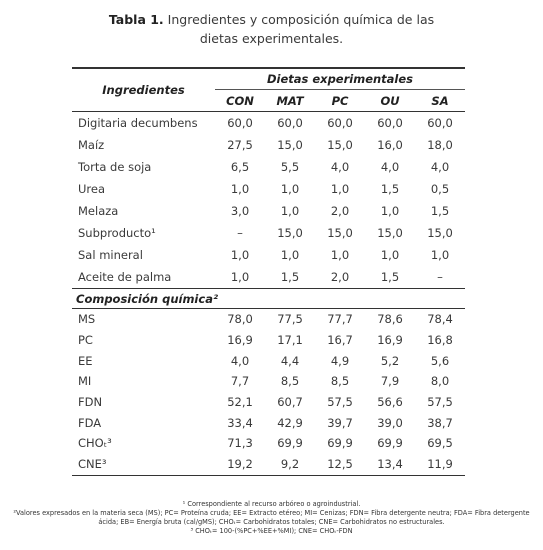 The width and height of the screenshot is (543, 550). I want to click on section-label: Composición química², so click(268, 298).